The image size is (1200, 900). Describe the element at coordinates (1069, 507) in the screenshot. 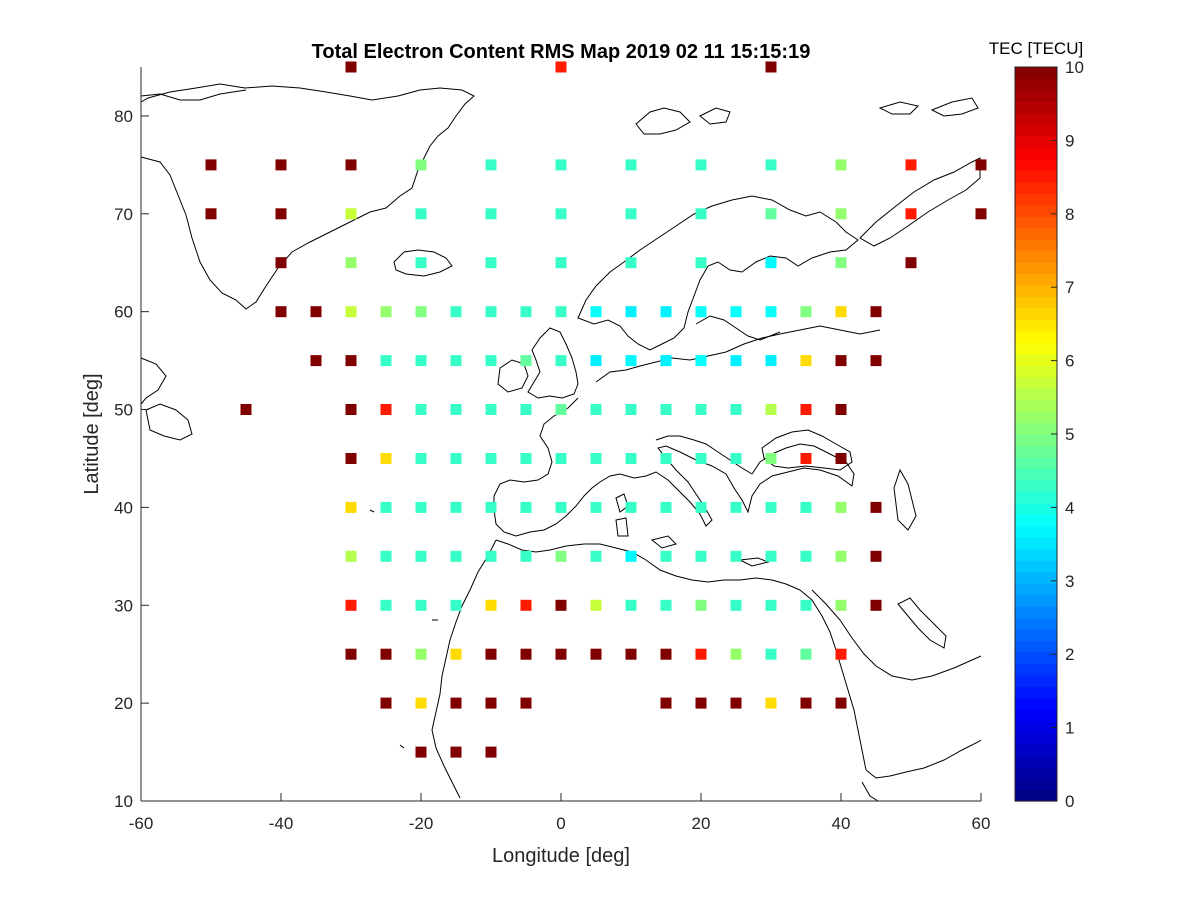

I see `colorbar-tick-label: 4` at that location.